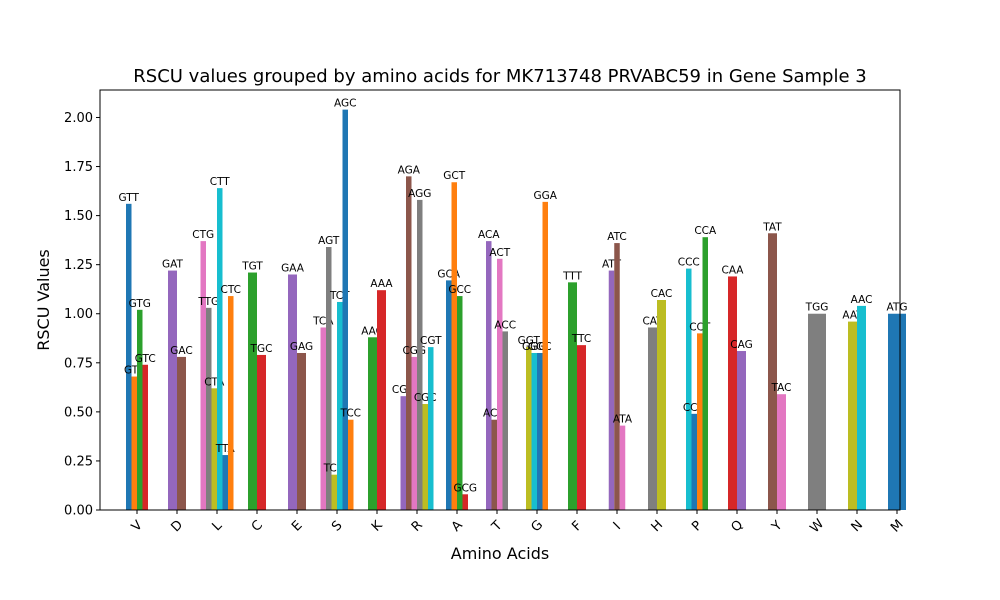 The height and width of the screenshot is (600, 1000). Describe the element at coordinates (546, 196) in the screenshot. I see `bar-label-GGA: GGA` at that location.